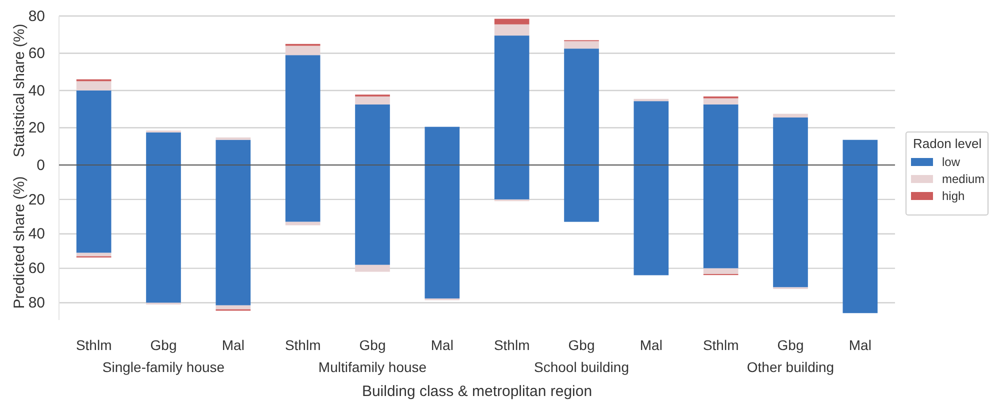 This screenshot has height=404, width=989. Describe the element at coordinates (947, 143) in the screenshot. I see `legend-title: Radon level` at that location.